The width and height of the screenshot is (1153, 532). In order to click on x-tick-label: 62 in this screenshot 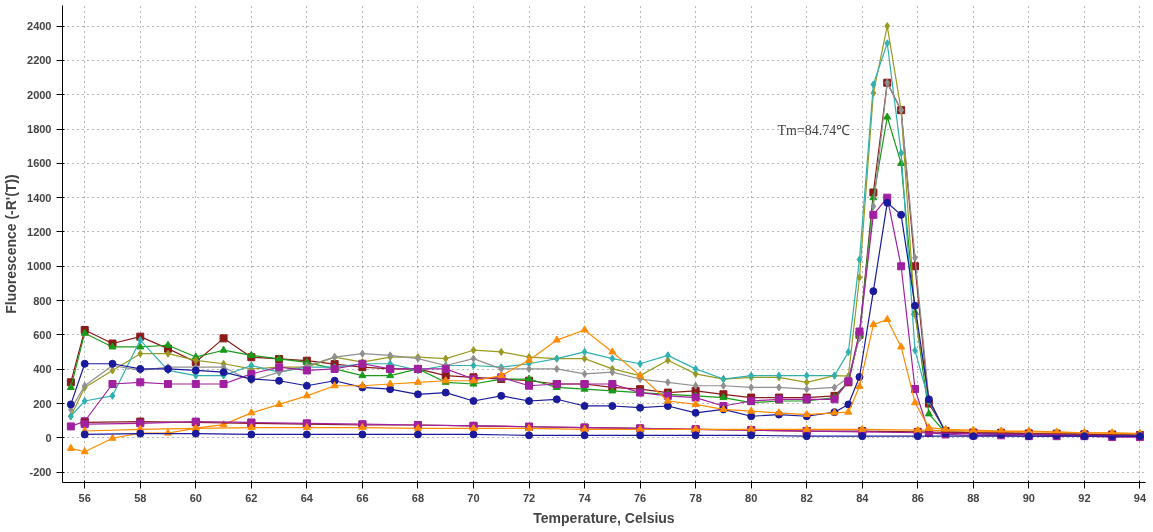, I will do `click(251, 497)`.